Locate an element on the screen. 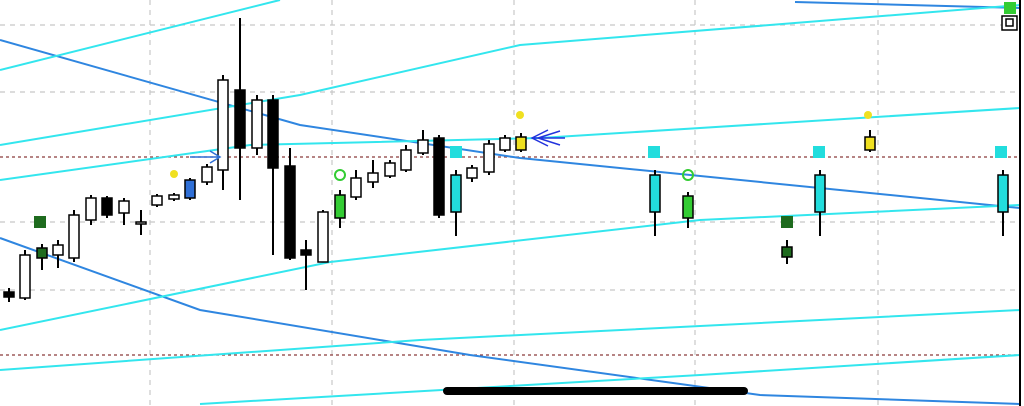 The width and height of the screenshot is (1024, 406). home-indicator is located at coordinates (595, 391).